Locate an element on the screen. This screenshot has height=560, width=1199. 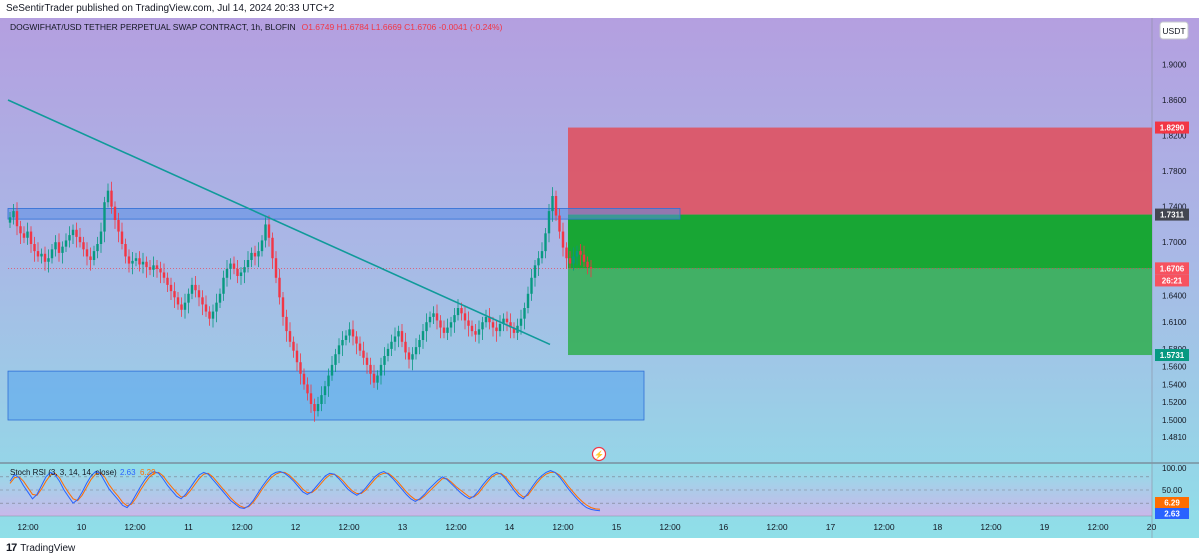
price-badge-label: 1.5731 is located at coordinates (1172, 355).